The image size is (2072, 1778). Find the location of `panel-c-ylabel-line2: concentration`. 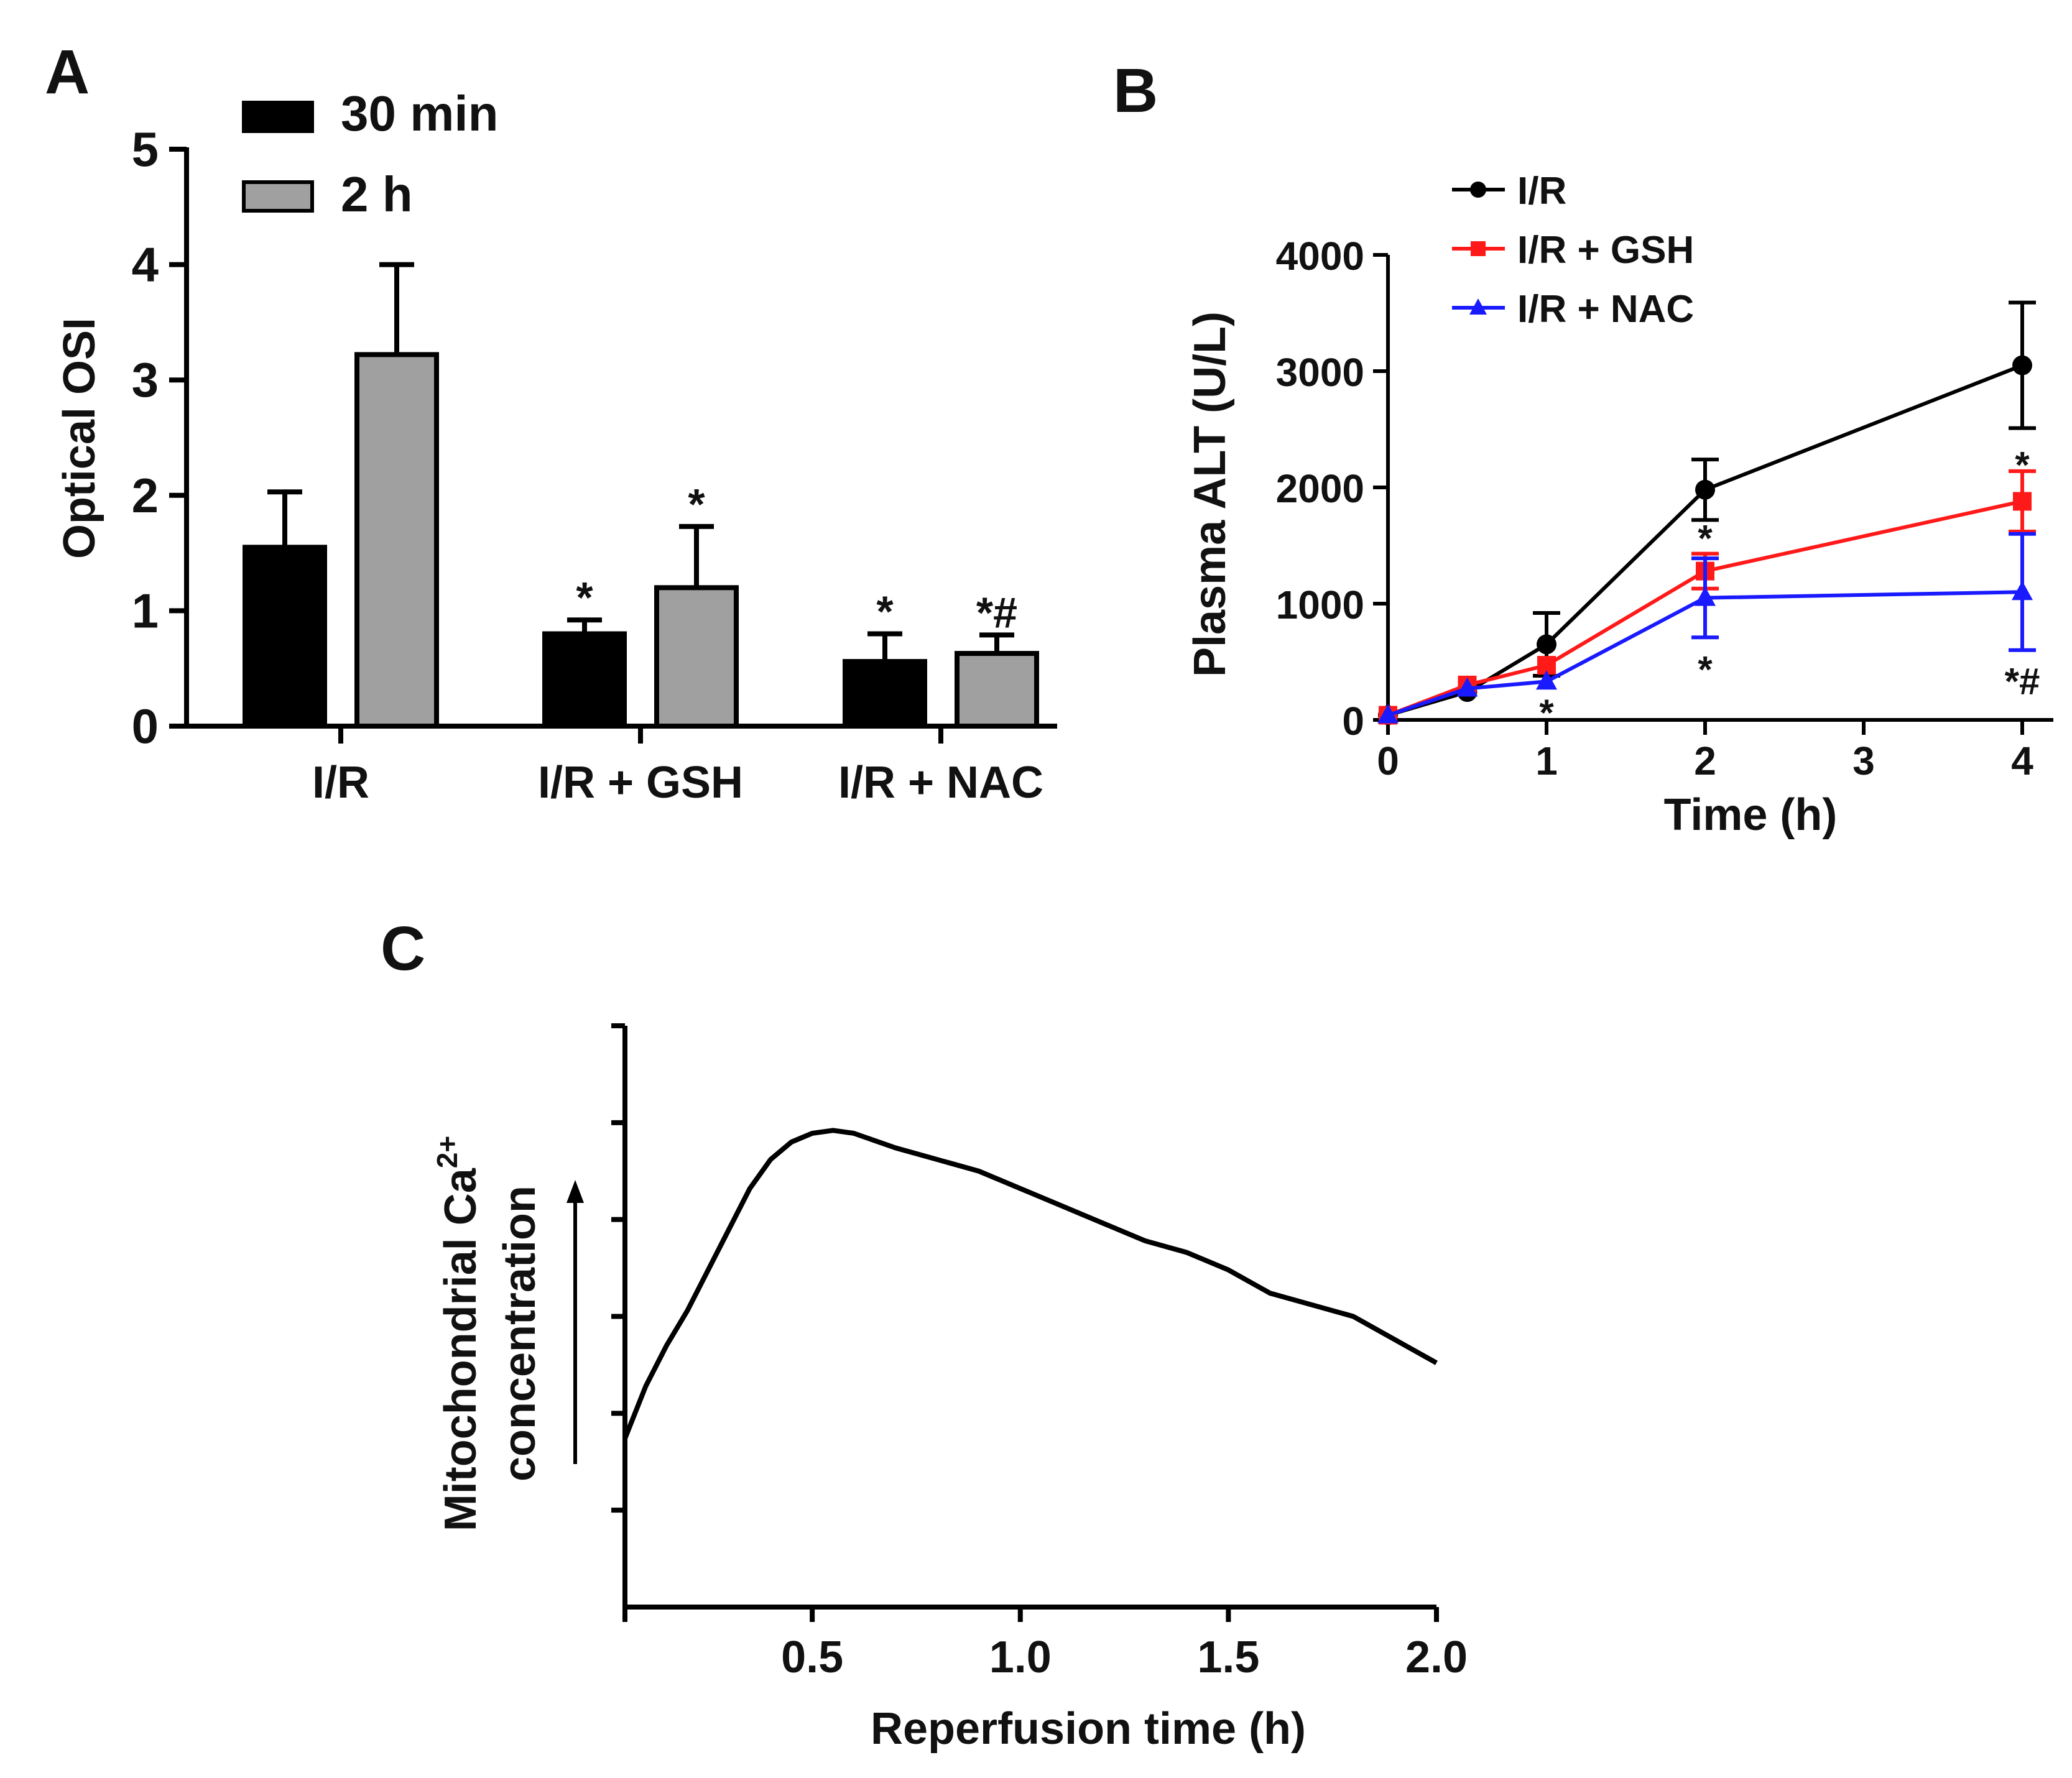

panel-c-ylabel-line2: concentration is located at coordinates (520, 1333).